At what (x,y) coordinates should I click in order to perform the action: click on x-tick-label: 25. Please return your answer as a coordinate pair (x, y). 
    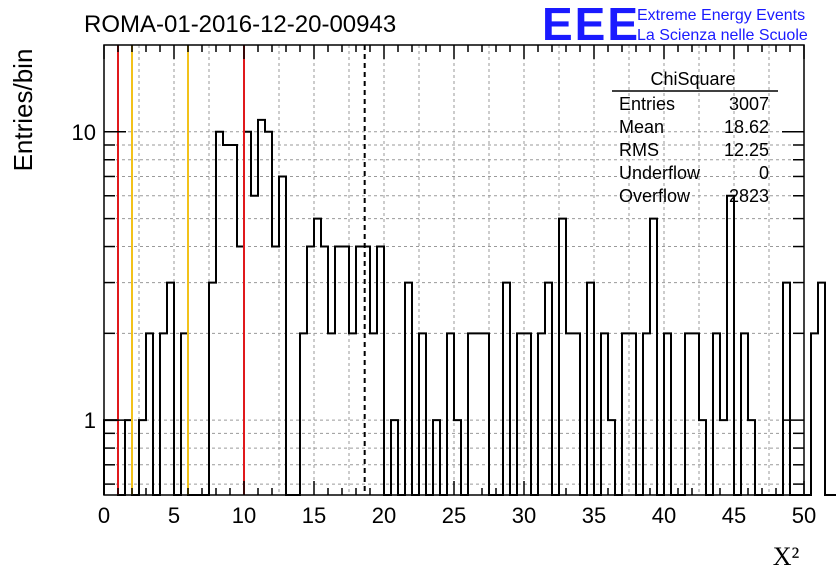
    Looking at the image, I should click on (454, 515).